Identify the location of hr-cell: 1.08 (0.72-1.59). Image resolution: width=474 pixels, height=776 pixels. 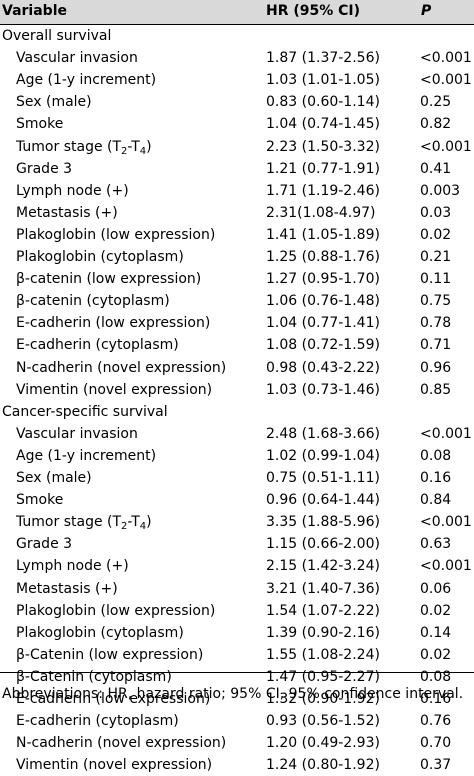
(323, 345).